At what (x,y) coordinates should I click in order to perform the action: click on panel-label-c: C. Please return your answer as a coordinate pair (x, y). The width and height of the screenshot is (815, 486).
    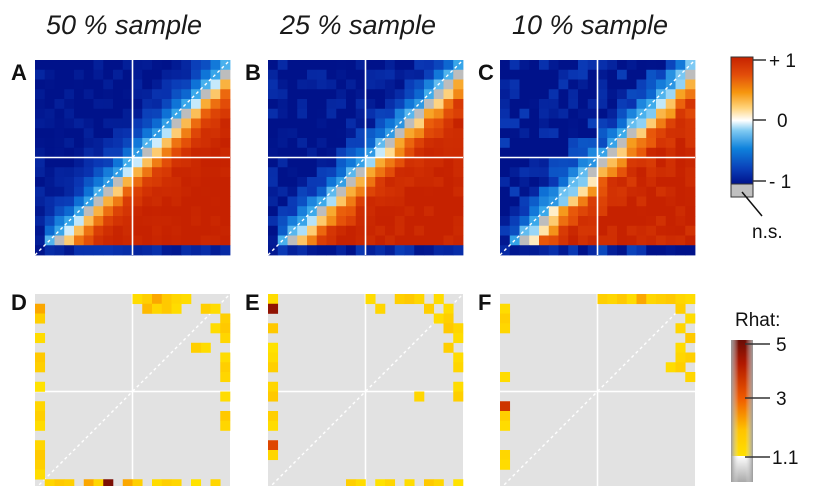
    Looking at the image, I should click on (486, 72).